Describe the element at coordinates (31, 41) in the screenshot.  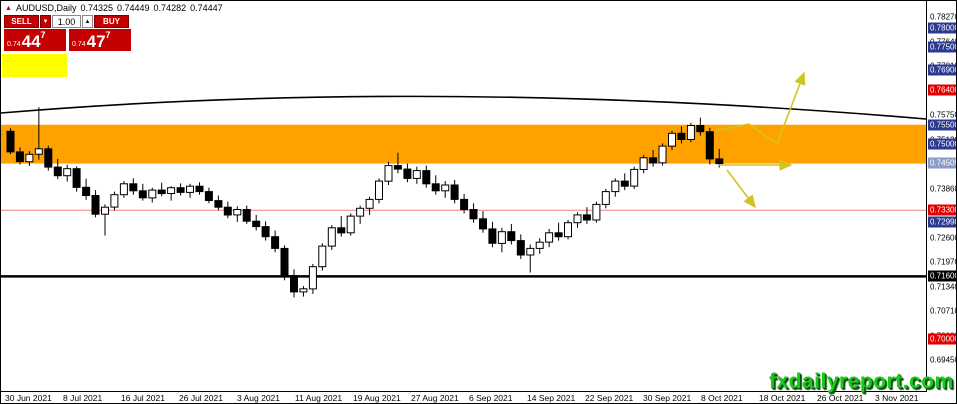
I see `sell-price-big: 44` at that location.